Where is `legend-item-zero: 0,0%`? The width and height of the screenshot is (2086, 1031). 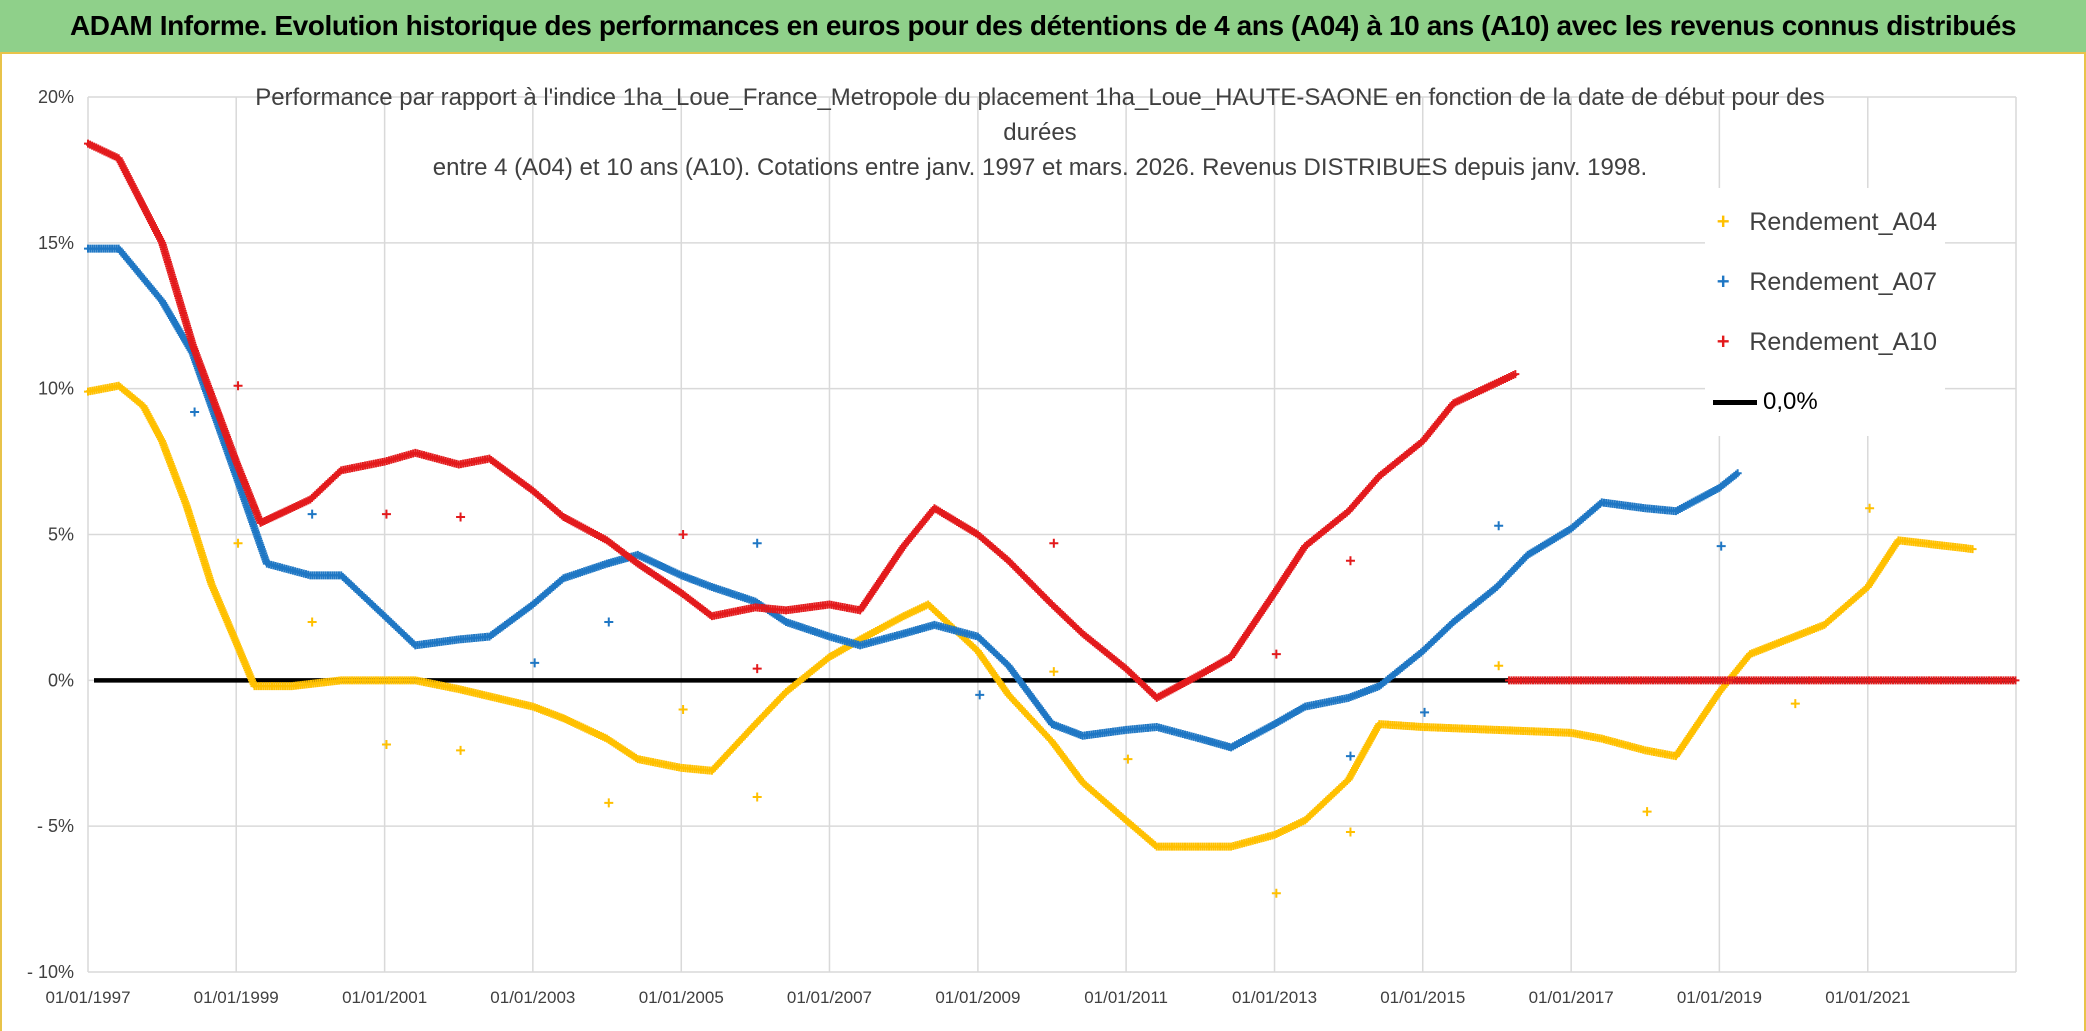 legend-item-zero: 0,0% is located at coordinates (1825, 402).